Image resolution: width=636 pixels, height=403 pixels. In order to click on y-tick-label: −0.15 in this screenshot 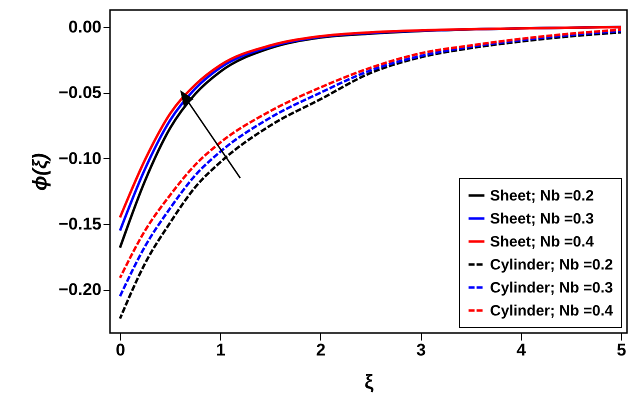, I will do `click(80, 224)`.